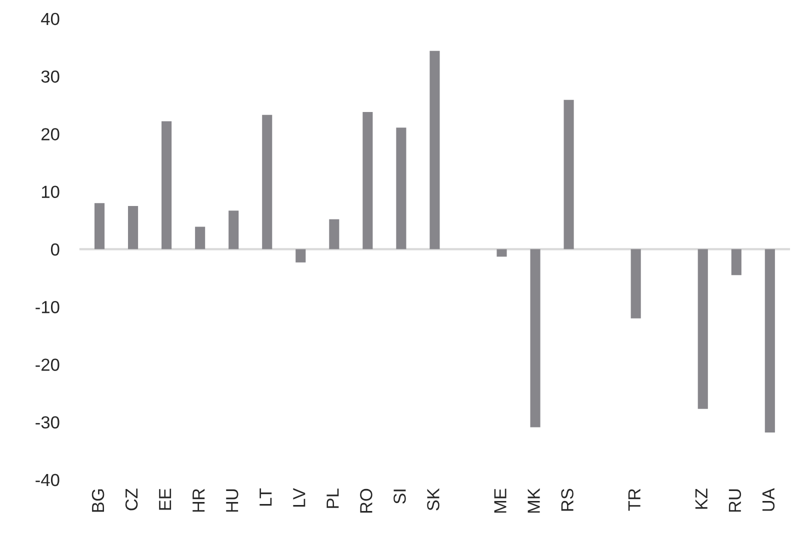 The image size is (794, 533). What do you see at coordinates (332, 498) in the screenshot?
I see `x-tick-label: PL` at bounding box center [332, 498].